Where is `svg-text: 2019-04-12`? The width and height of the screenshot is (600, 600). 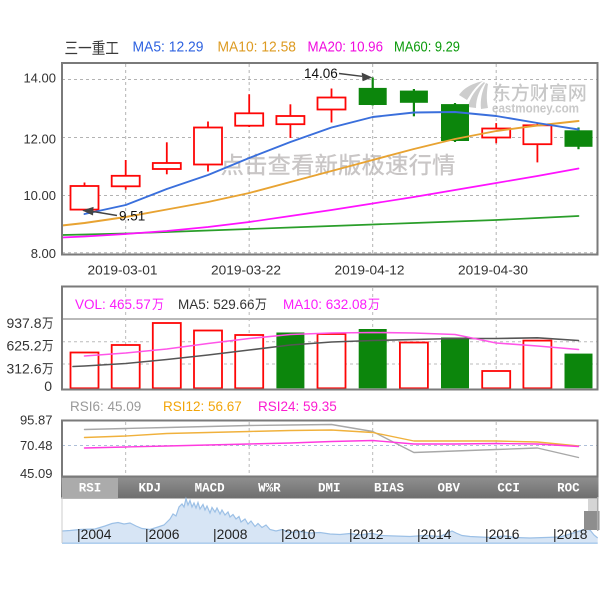
svg-text: 2019-04-12 is located at coordinates (370, 270).